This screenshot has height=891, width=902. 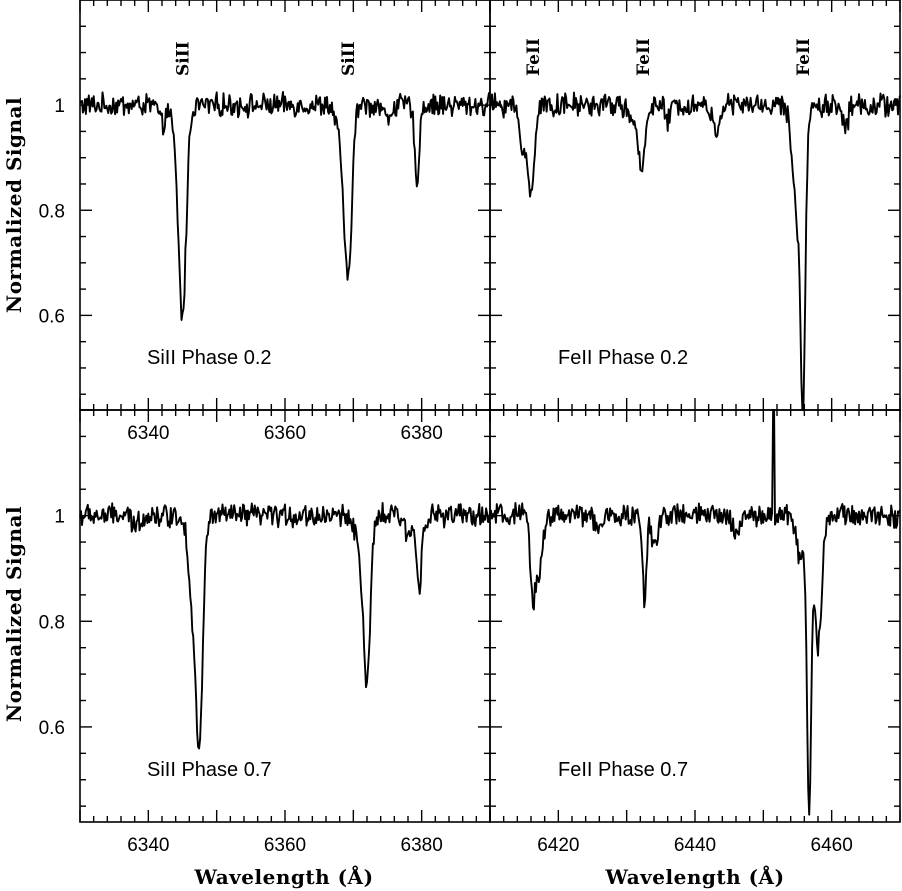 What do you see at coordinates (14, 205) in the screenshot?
I see `y-axis-title-top: Normalized Signal` at bounding box center [14, 205].